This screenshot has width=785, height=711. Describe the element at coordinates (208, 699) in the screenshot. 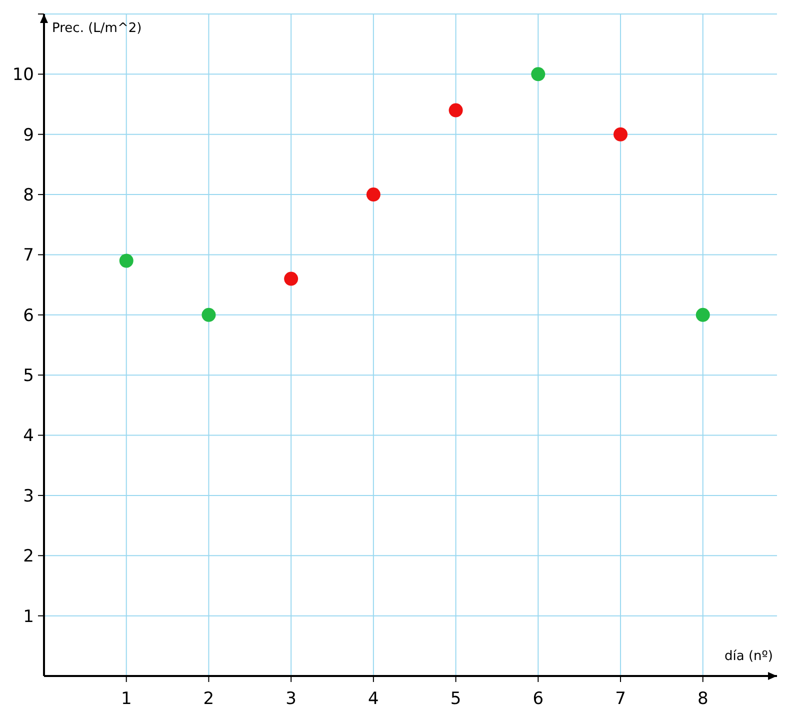

I see `x-tick-label: 2` at that location.